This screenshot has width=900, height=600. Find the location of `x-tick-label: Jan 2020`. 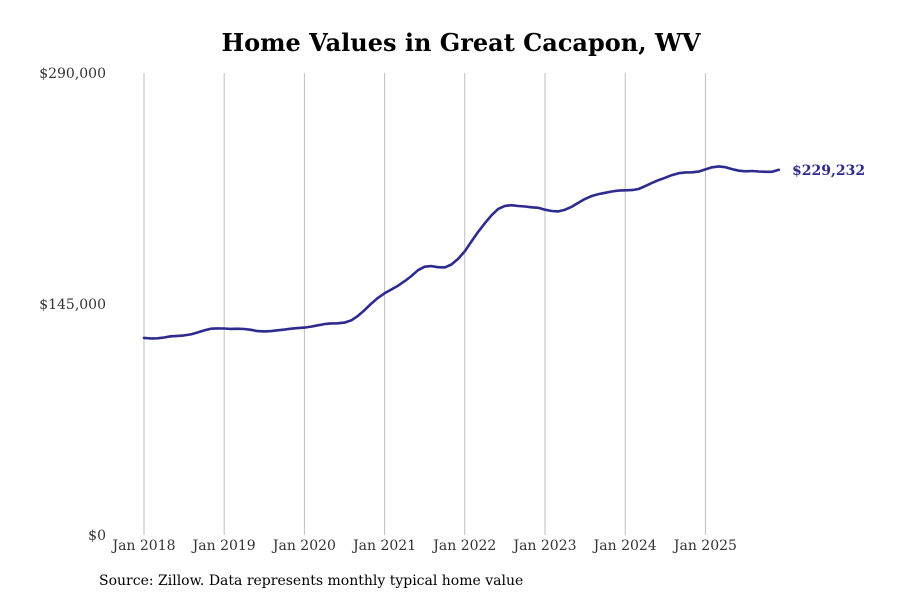

x-tick-label: Jan 2020 is located at coordinates (303, 546).